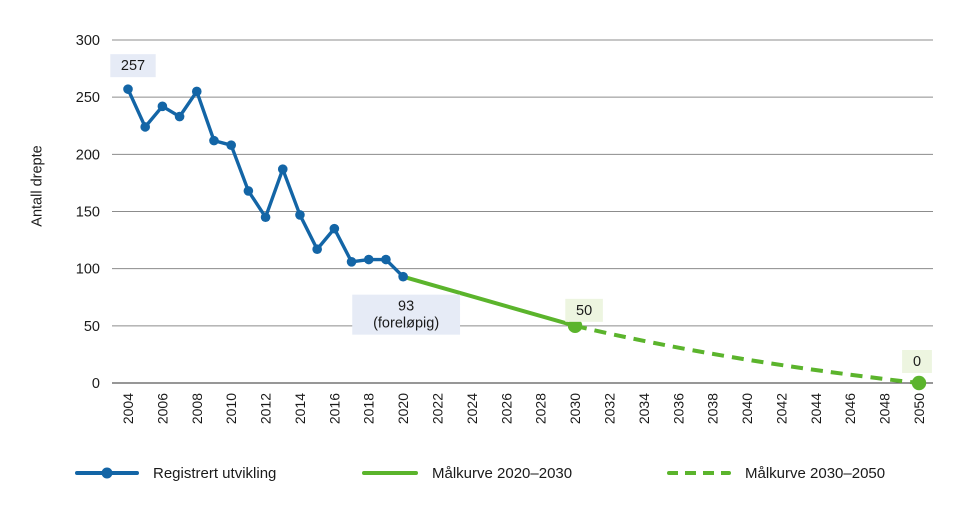  Describe the element at coordinates (713, 408) in the screenshot. I see `x-tick-label: 2038` at that location.